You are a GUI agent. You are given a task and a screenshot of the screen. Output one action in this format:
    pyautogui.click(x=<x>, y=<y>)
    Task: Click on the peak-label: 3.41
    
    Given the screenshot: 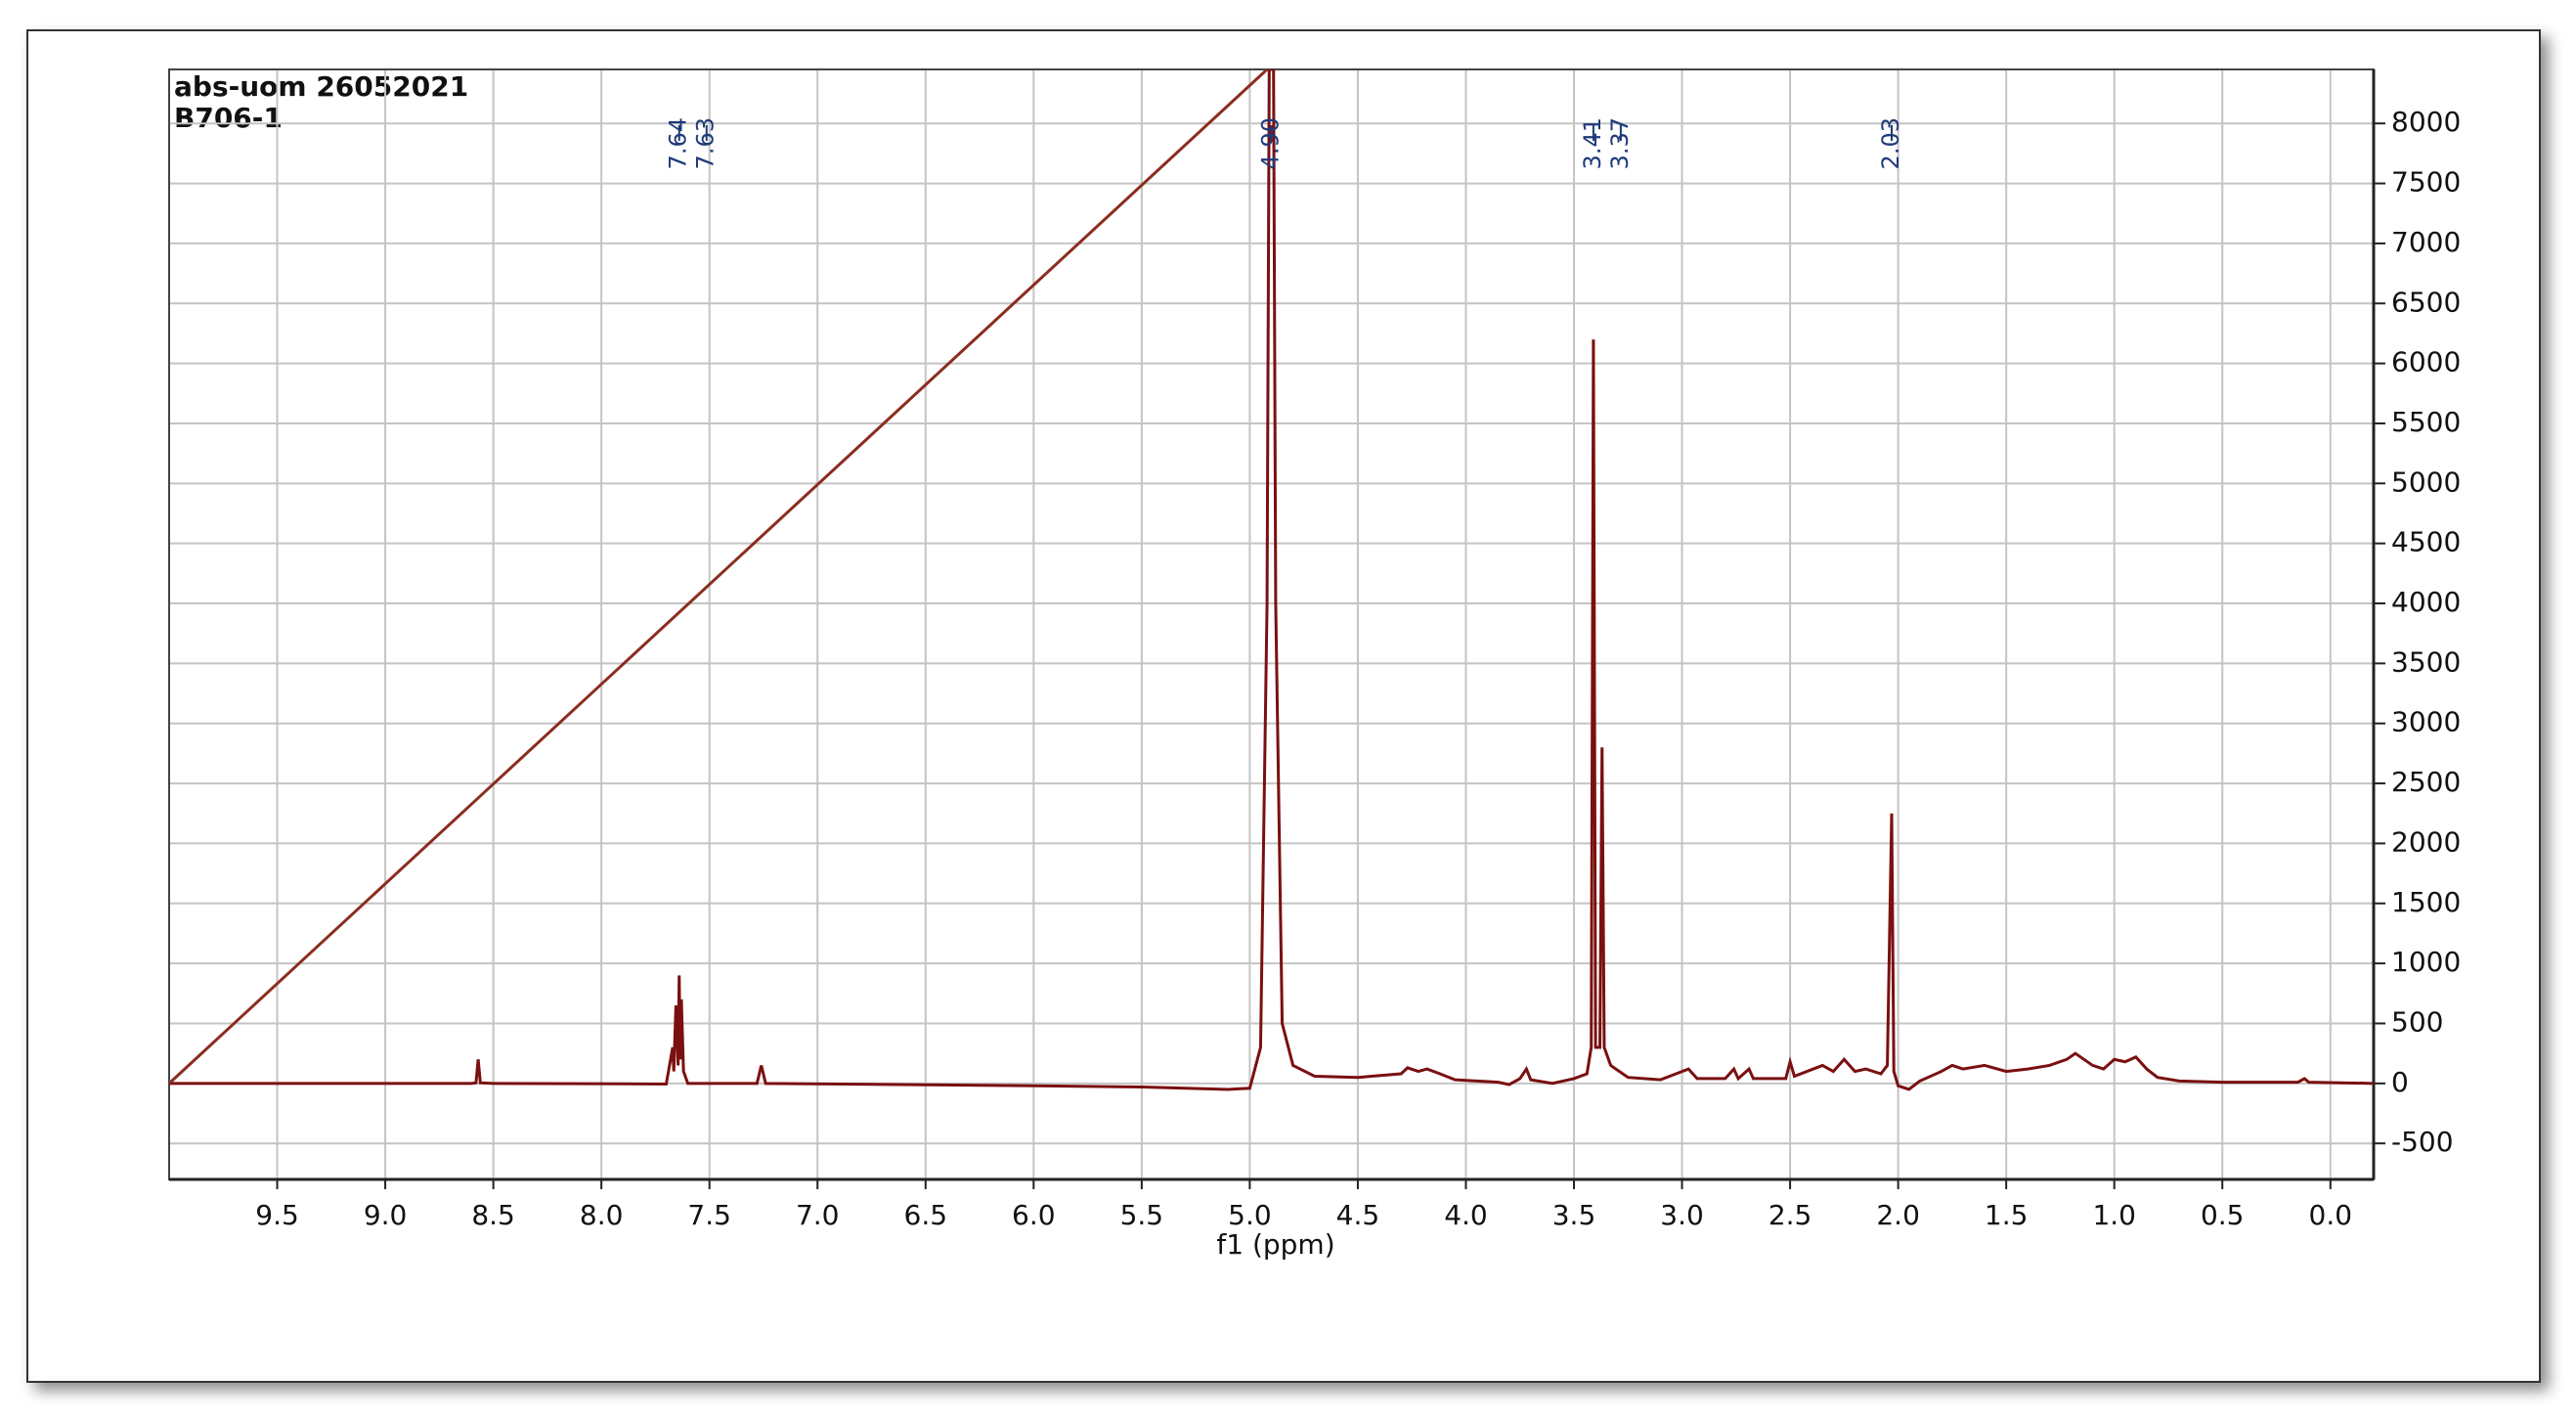 What is the action you would take?
    pyautogui.click(x=1593, y=143)
    